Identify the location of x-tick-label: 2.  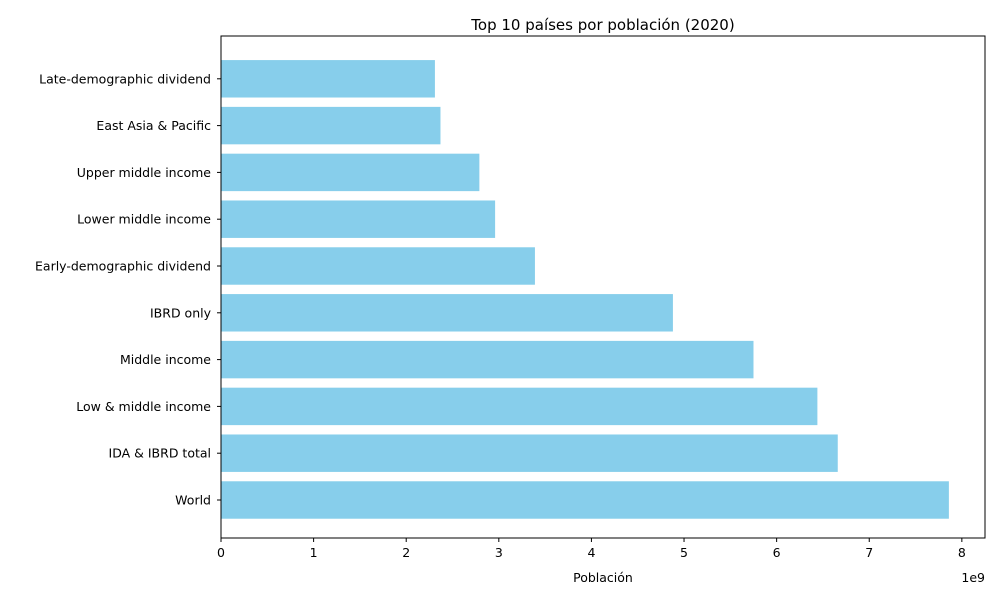
(406, 552).